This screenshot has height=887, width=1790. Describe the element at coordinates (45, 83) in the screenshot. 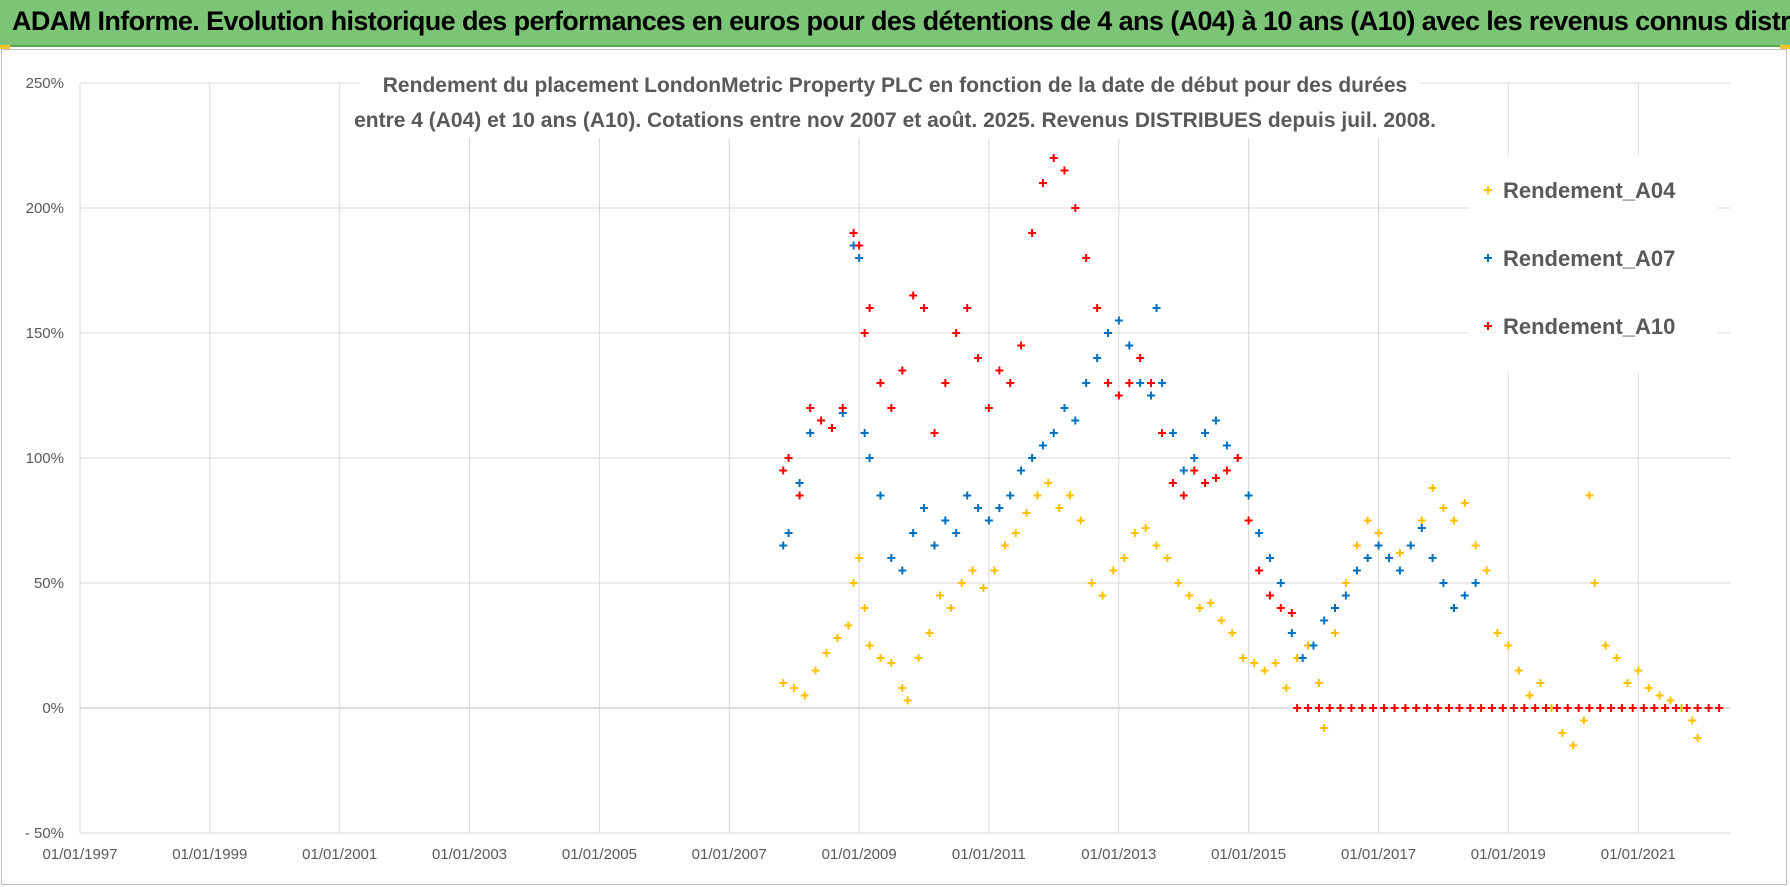

I see `y-tick-label: 250%` at that location.